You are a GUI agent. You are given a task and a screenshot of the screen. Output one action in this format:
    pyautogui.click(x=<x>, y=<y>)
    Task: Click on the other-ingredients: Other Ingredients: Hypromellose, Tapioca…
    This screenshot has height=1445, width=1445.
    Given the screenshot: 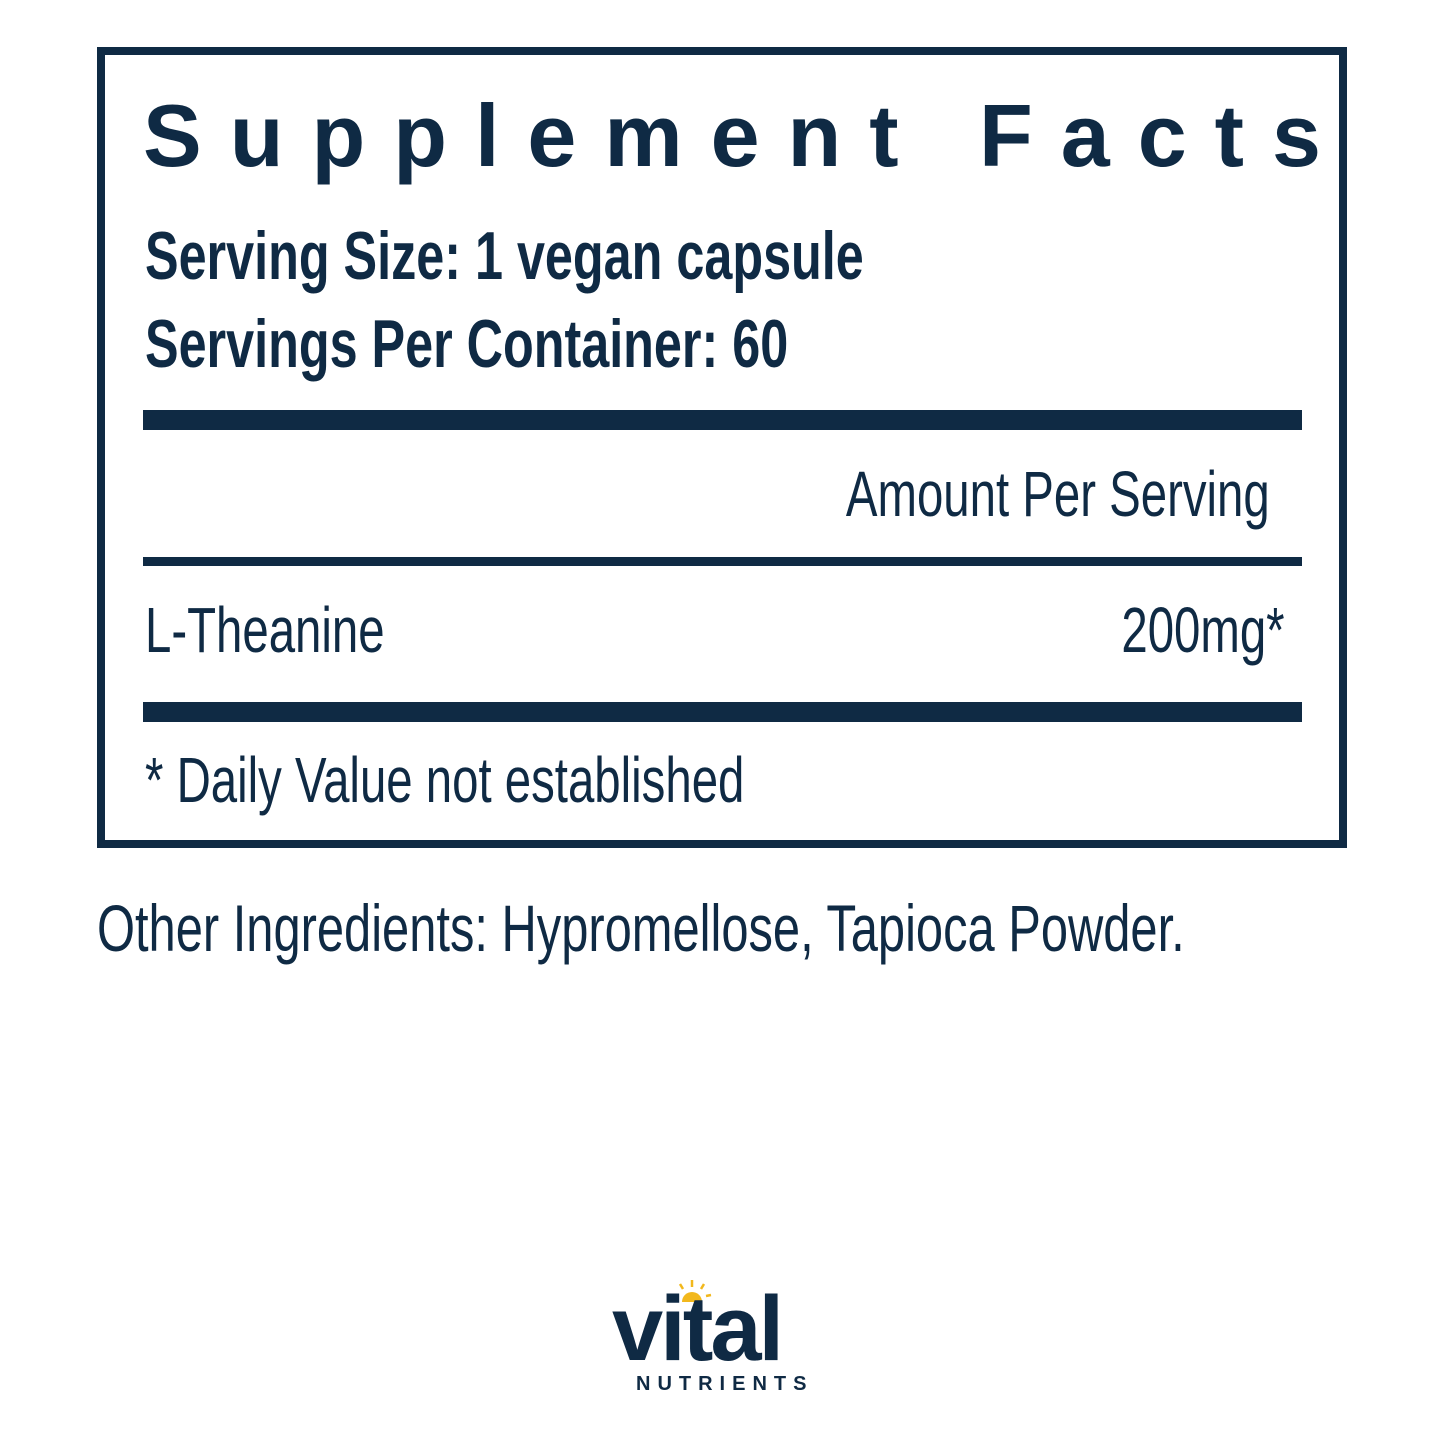 What is the action you would take?
    pyautogui.click(x=641, y=928)
    